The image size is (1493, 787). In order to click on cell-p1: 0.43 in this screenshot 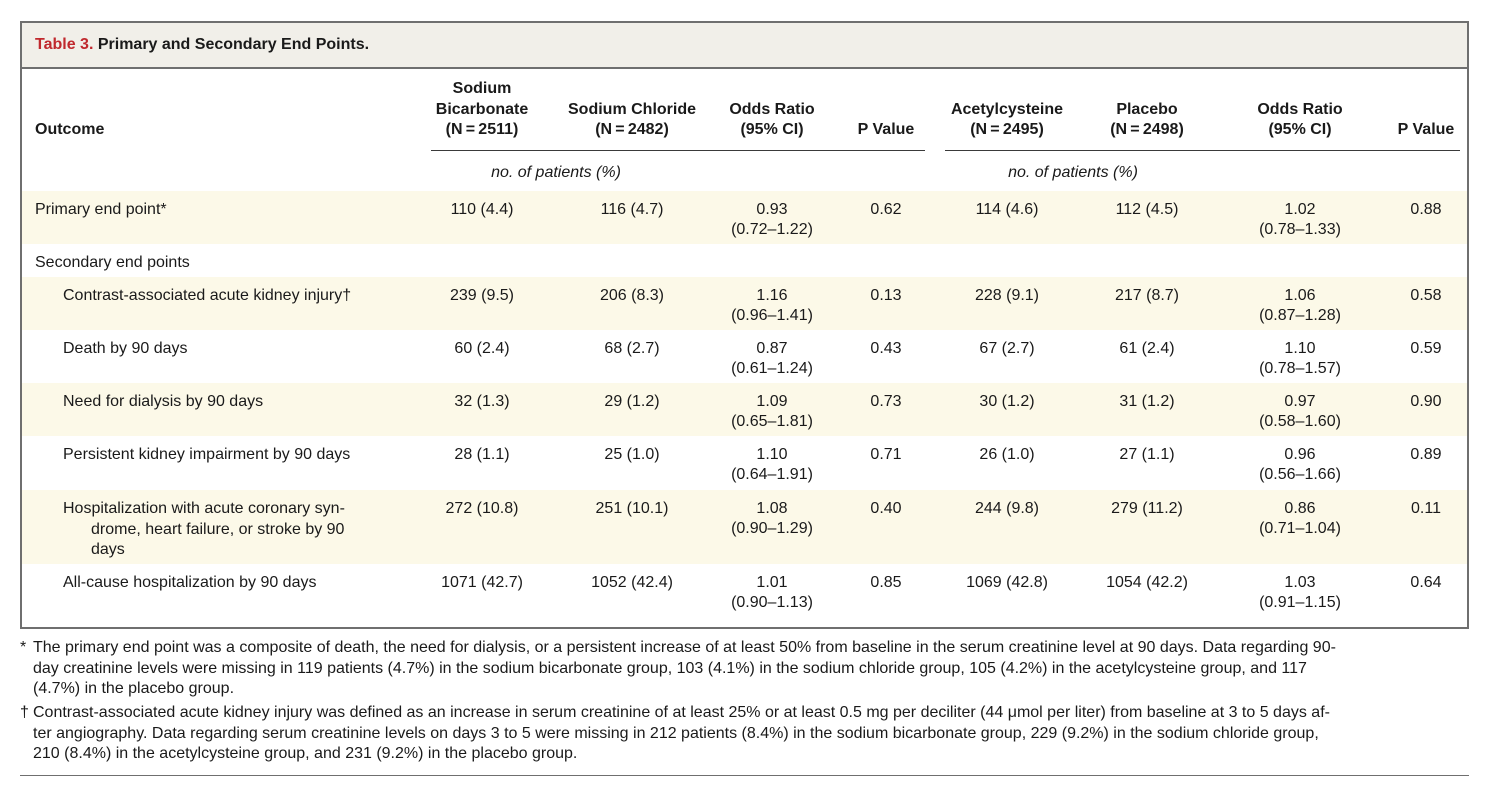, I will do `click(886, 348)`.